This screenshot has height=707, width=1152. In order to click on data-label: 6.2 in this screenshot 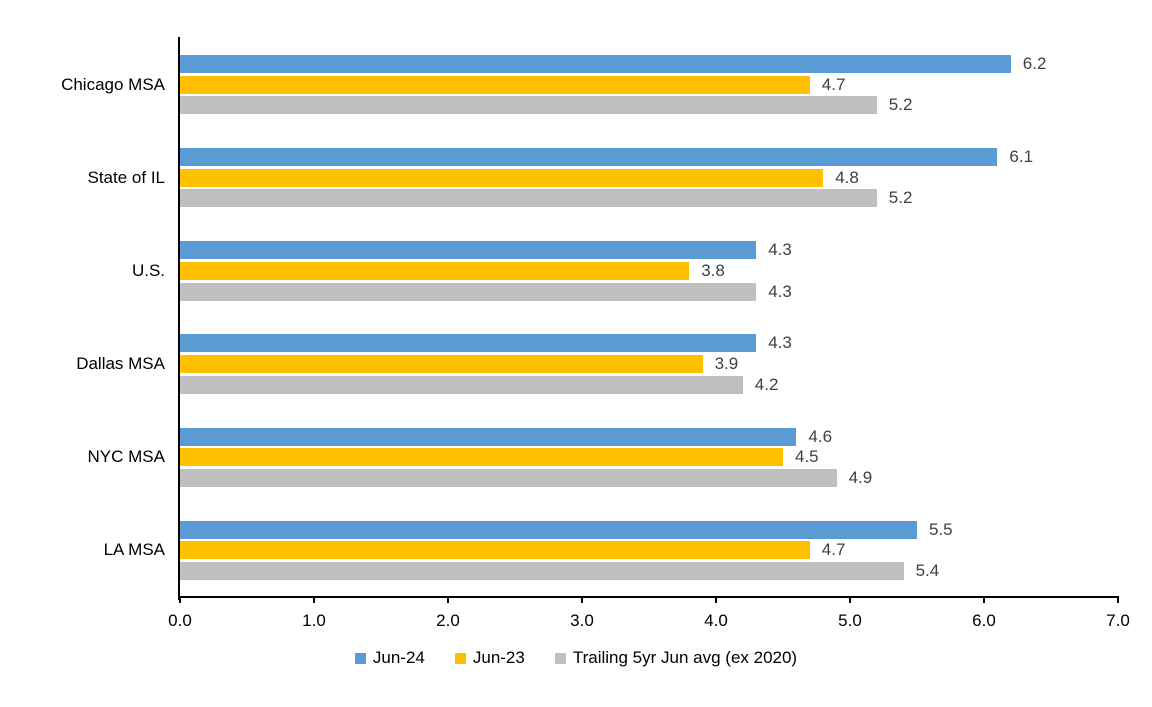, I will do `click(1034, 63)`.